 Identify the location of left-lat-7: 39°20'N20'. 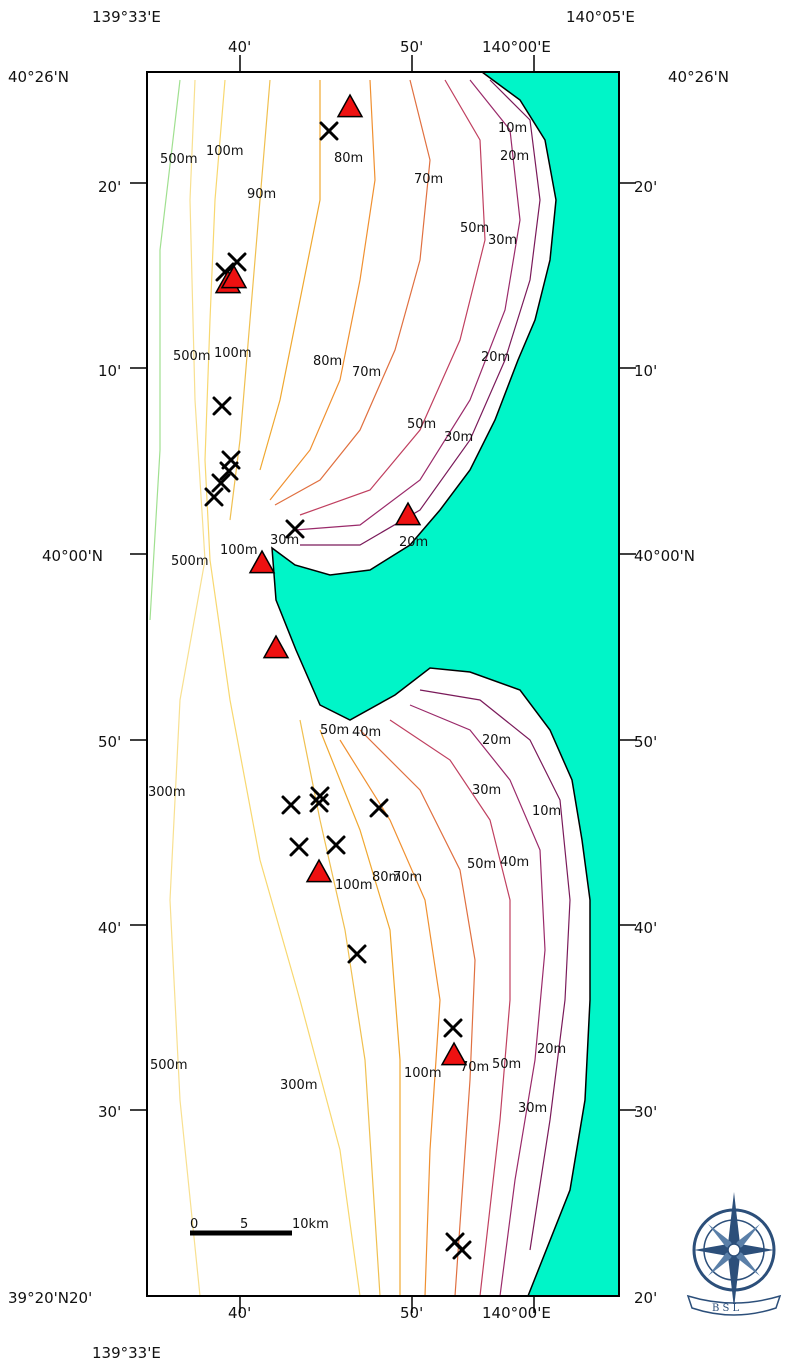
(50, 1298).